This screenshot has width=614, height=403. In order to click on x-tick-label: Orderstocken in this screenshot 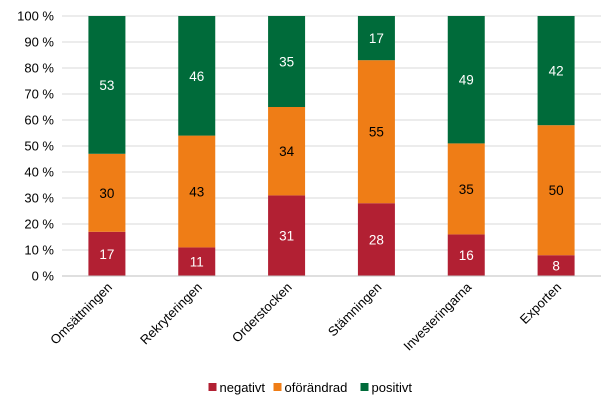, I will do `click(262, 313)`.